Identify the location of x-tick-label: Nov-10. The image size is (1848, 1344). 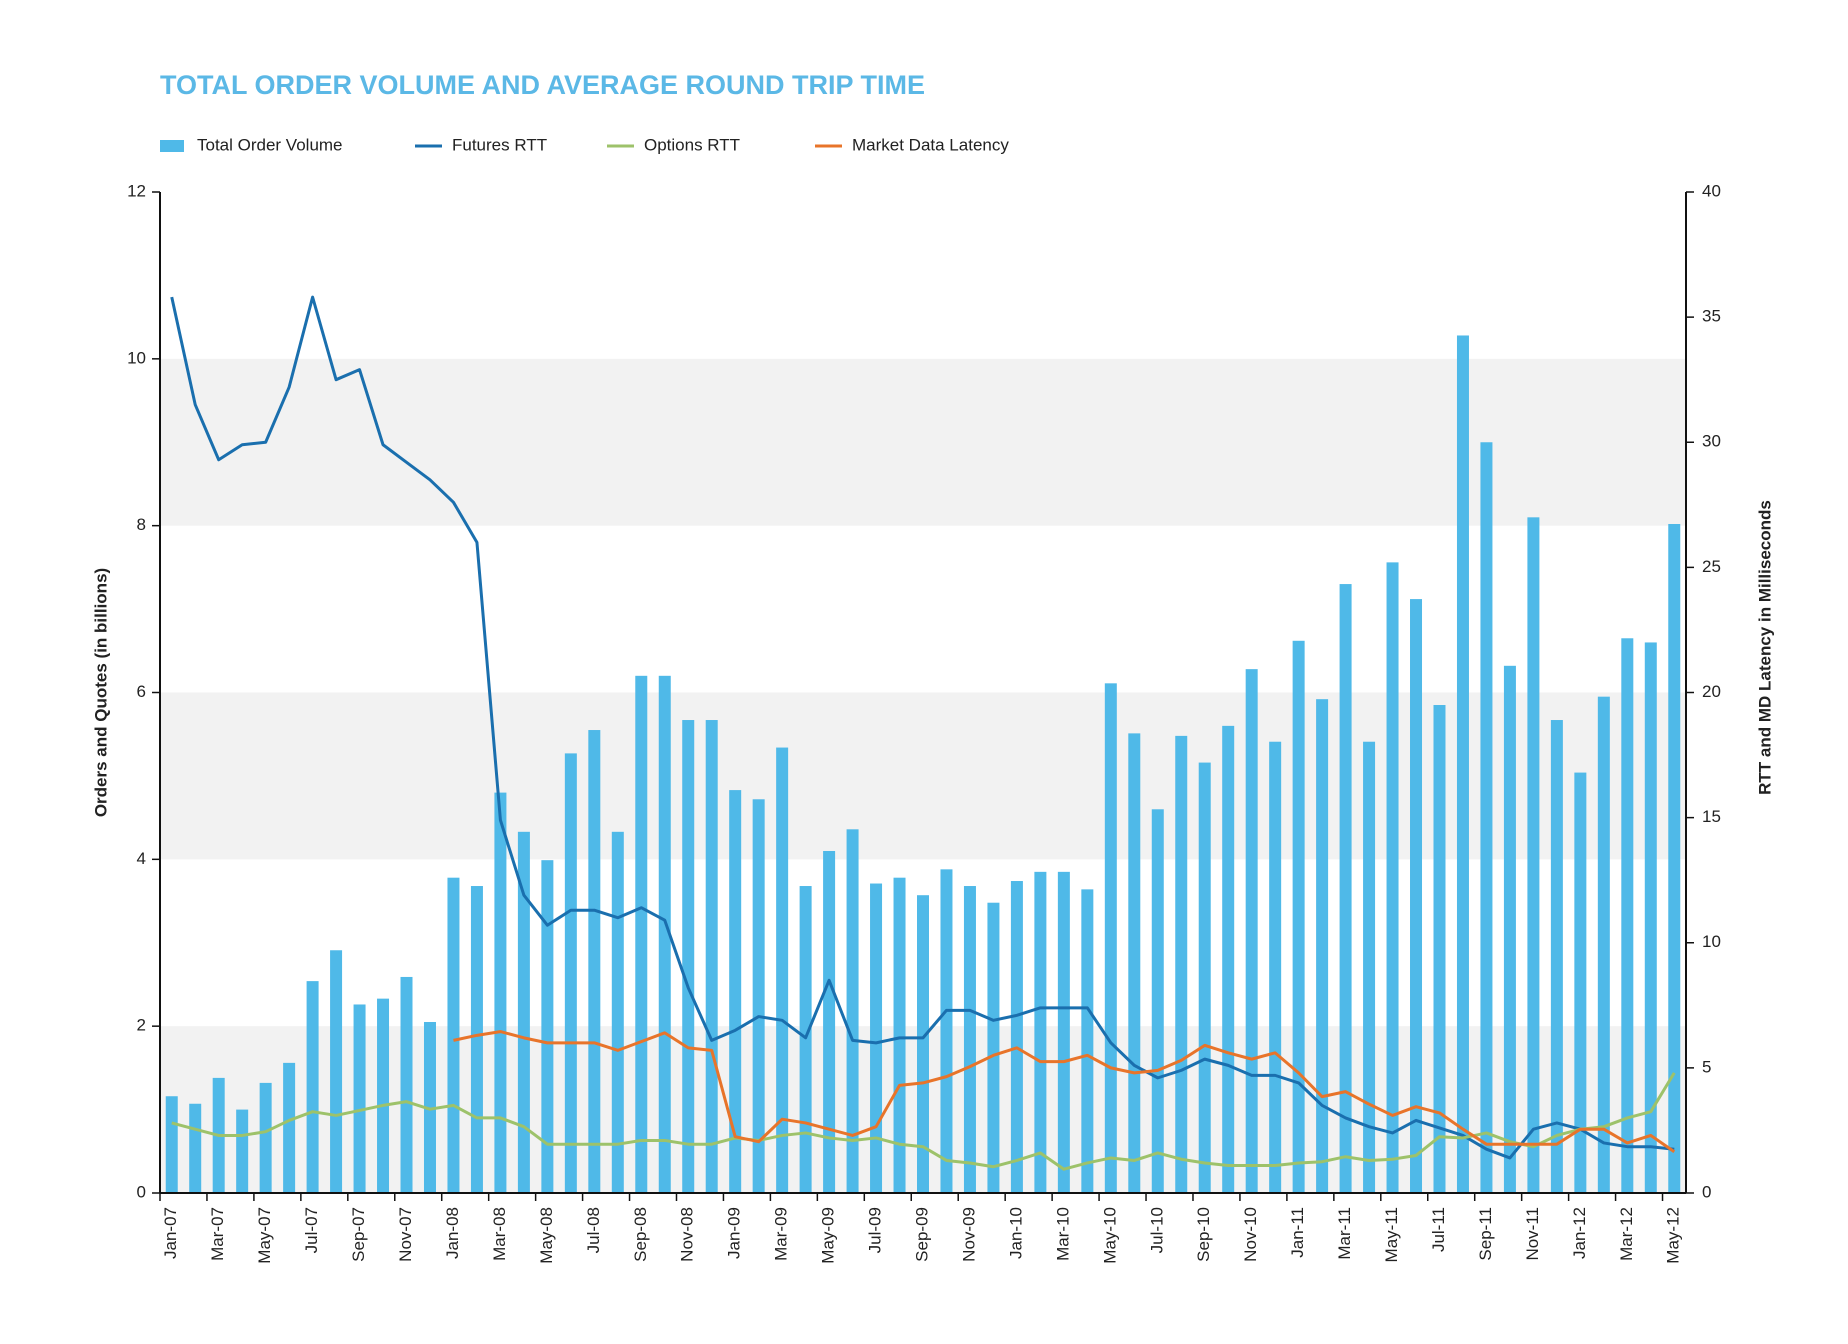
(1250, 1234).